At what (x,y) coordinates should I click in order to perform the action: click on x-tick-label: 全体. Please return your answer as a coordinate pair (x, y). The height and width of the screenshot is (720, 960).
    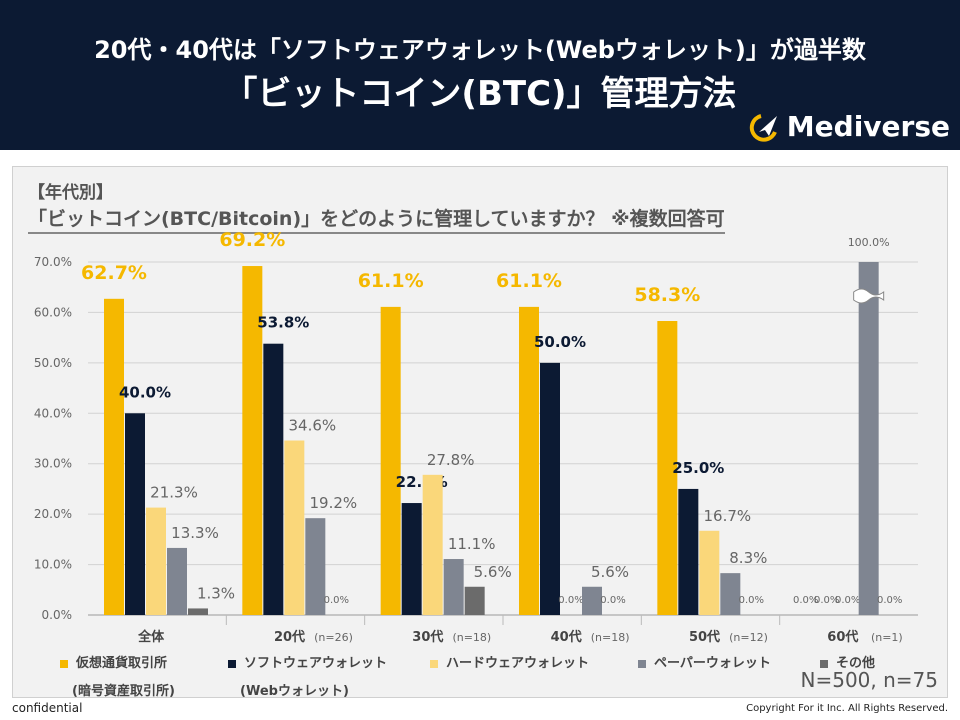
    Looking at the image, I should click on (151, 637).